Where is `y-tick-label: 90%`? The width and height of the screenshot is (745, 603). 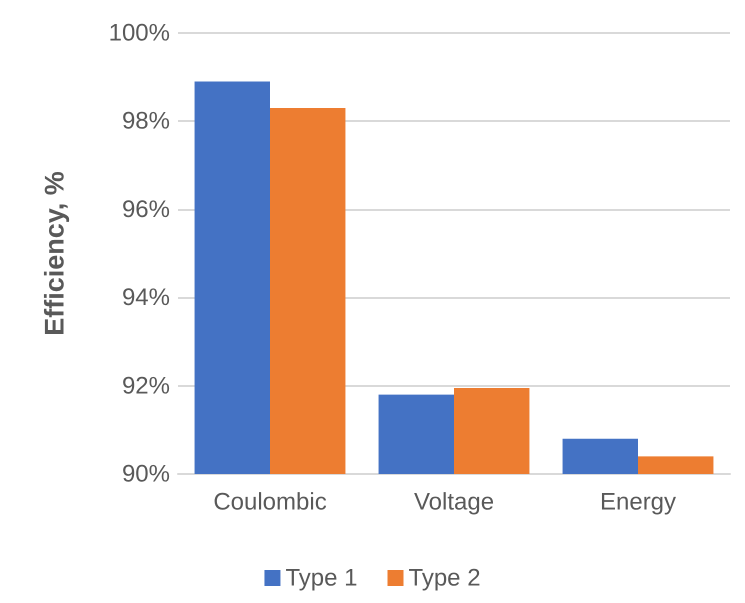
y-tick-label: 90% is located at coordinates (146, 474).